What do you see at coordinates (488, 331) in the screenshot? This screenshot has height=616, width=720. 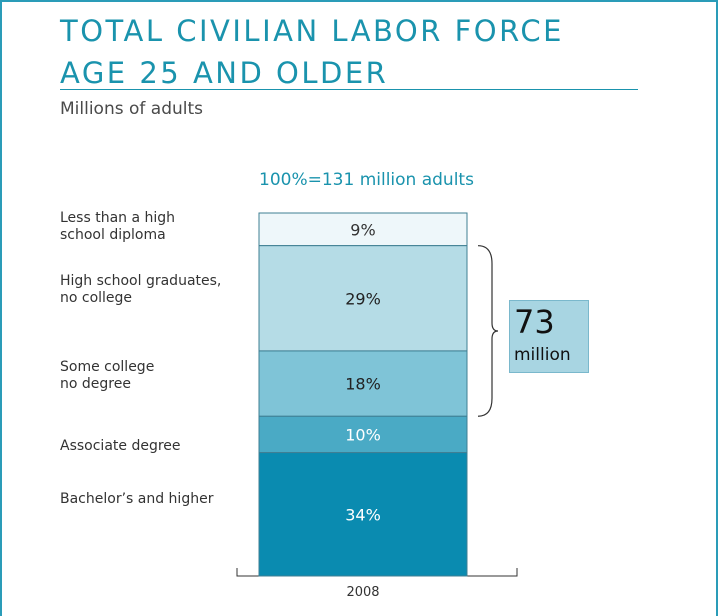 I see `curly-bracket` at bounding box center [488, 331].